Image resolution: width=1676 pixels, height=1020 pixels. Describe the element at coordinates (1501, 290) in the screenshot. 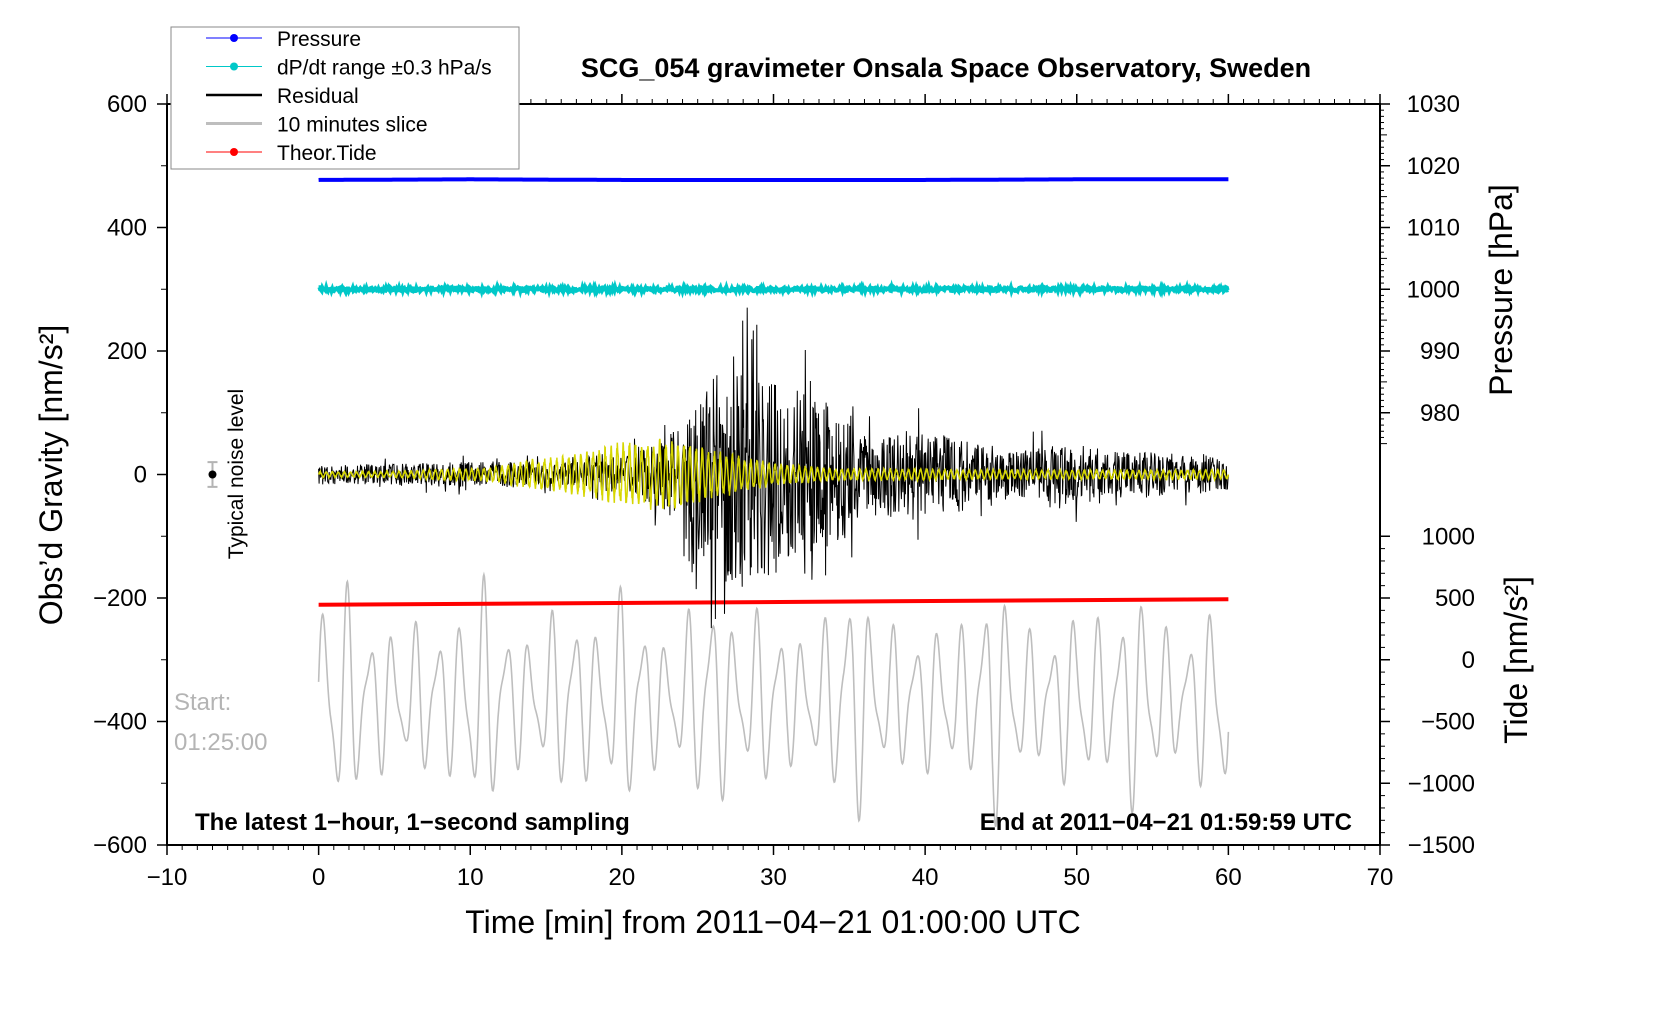

I see `pressure-axis-label: Pressure [hPa]` at that location.